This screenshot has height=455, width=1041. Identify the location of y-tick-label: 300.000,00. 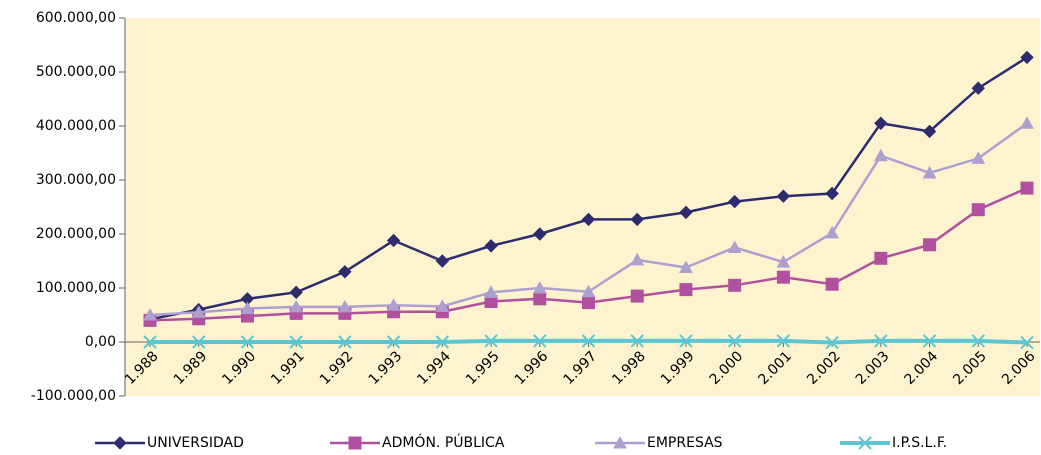
(76, 180).